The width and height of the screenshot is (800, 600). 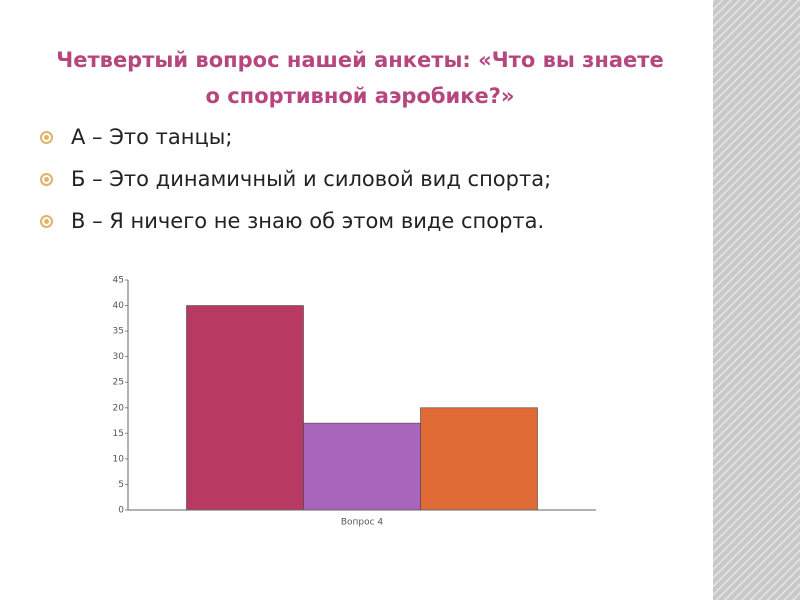 What do you see at coordinates (118, 281) in the screenshot?
I see `y-tick-label: 45` at bounding box center [118, 281].